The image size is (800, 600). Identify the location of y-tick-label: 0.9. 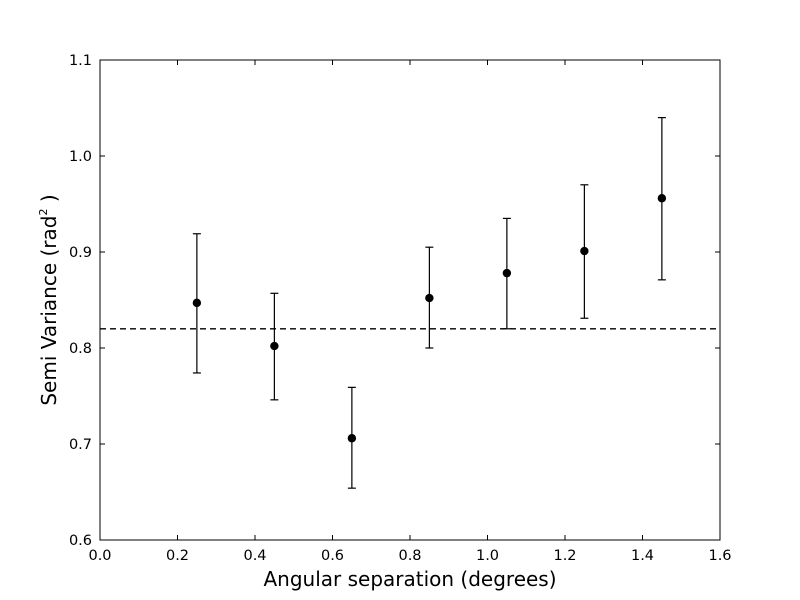
(80, 253).